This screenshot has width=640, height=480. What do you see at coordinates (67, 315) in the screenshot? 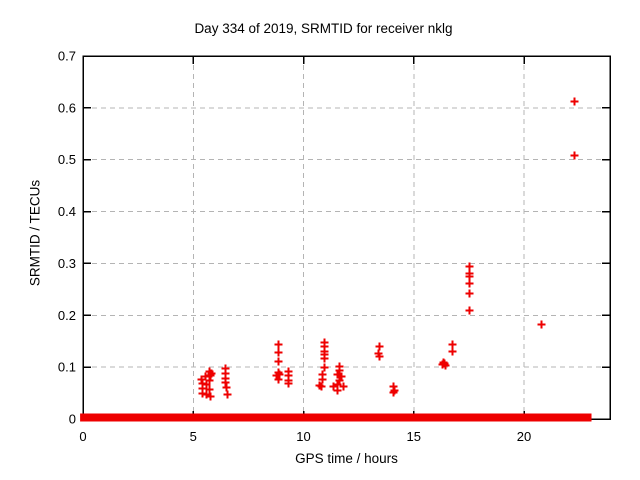
I see `y-tick-label: 0.2` at bounding box center [67, 315].